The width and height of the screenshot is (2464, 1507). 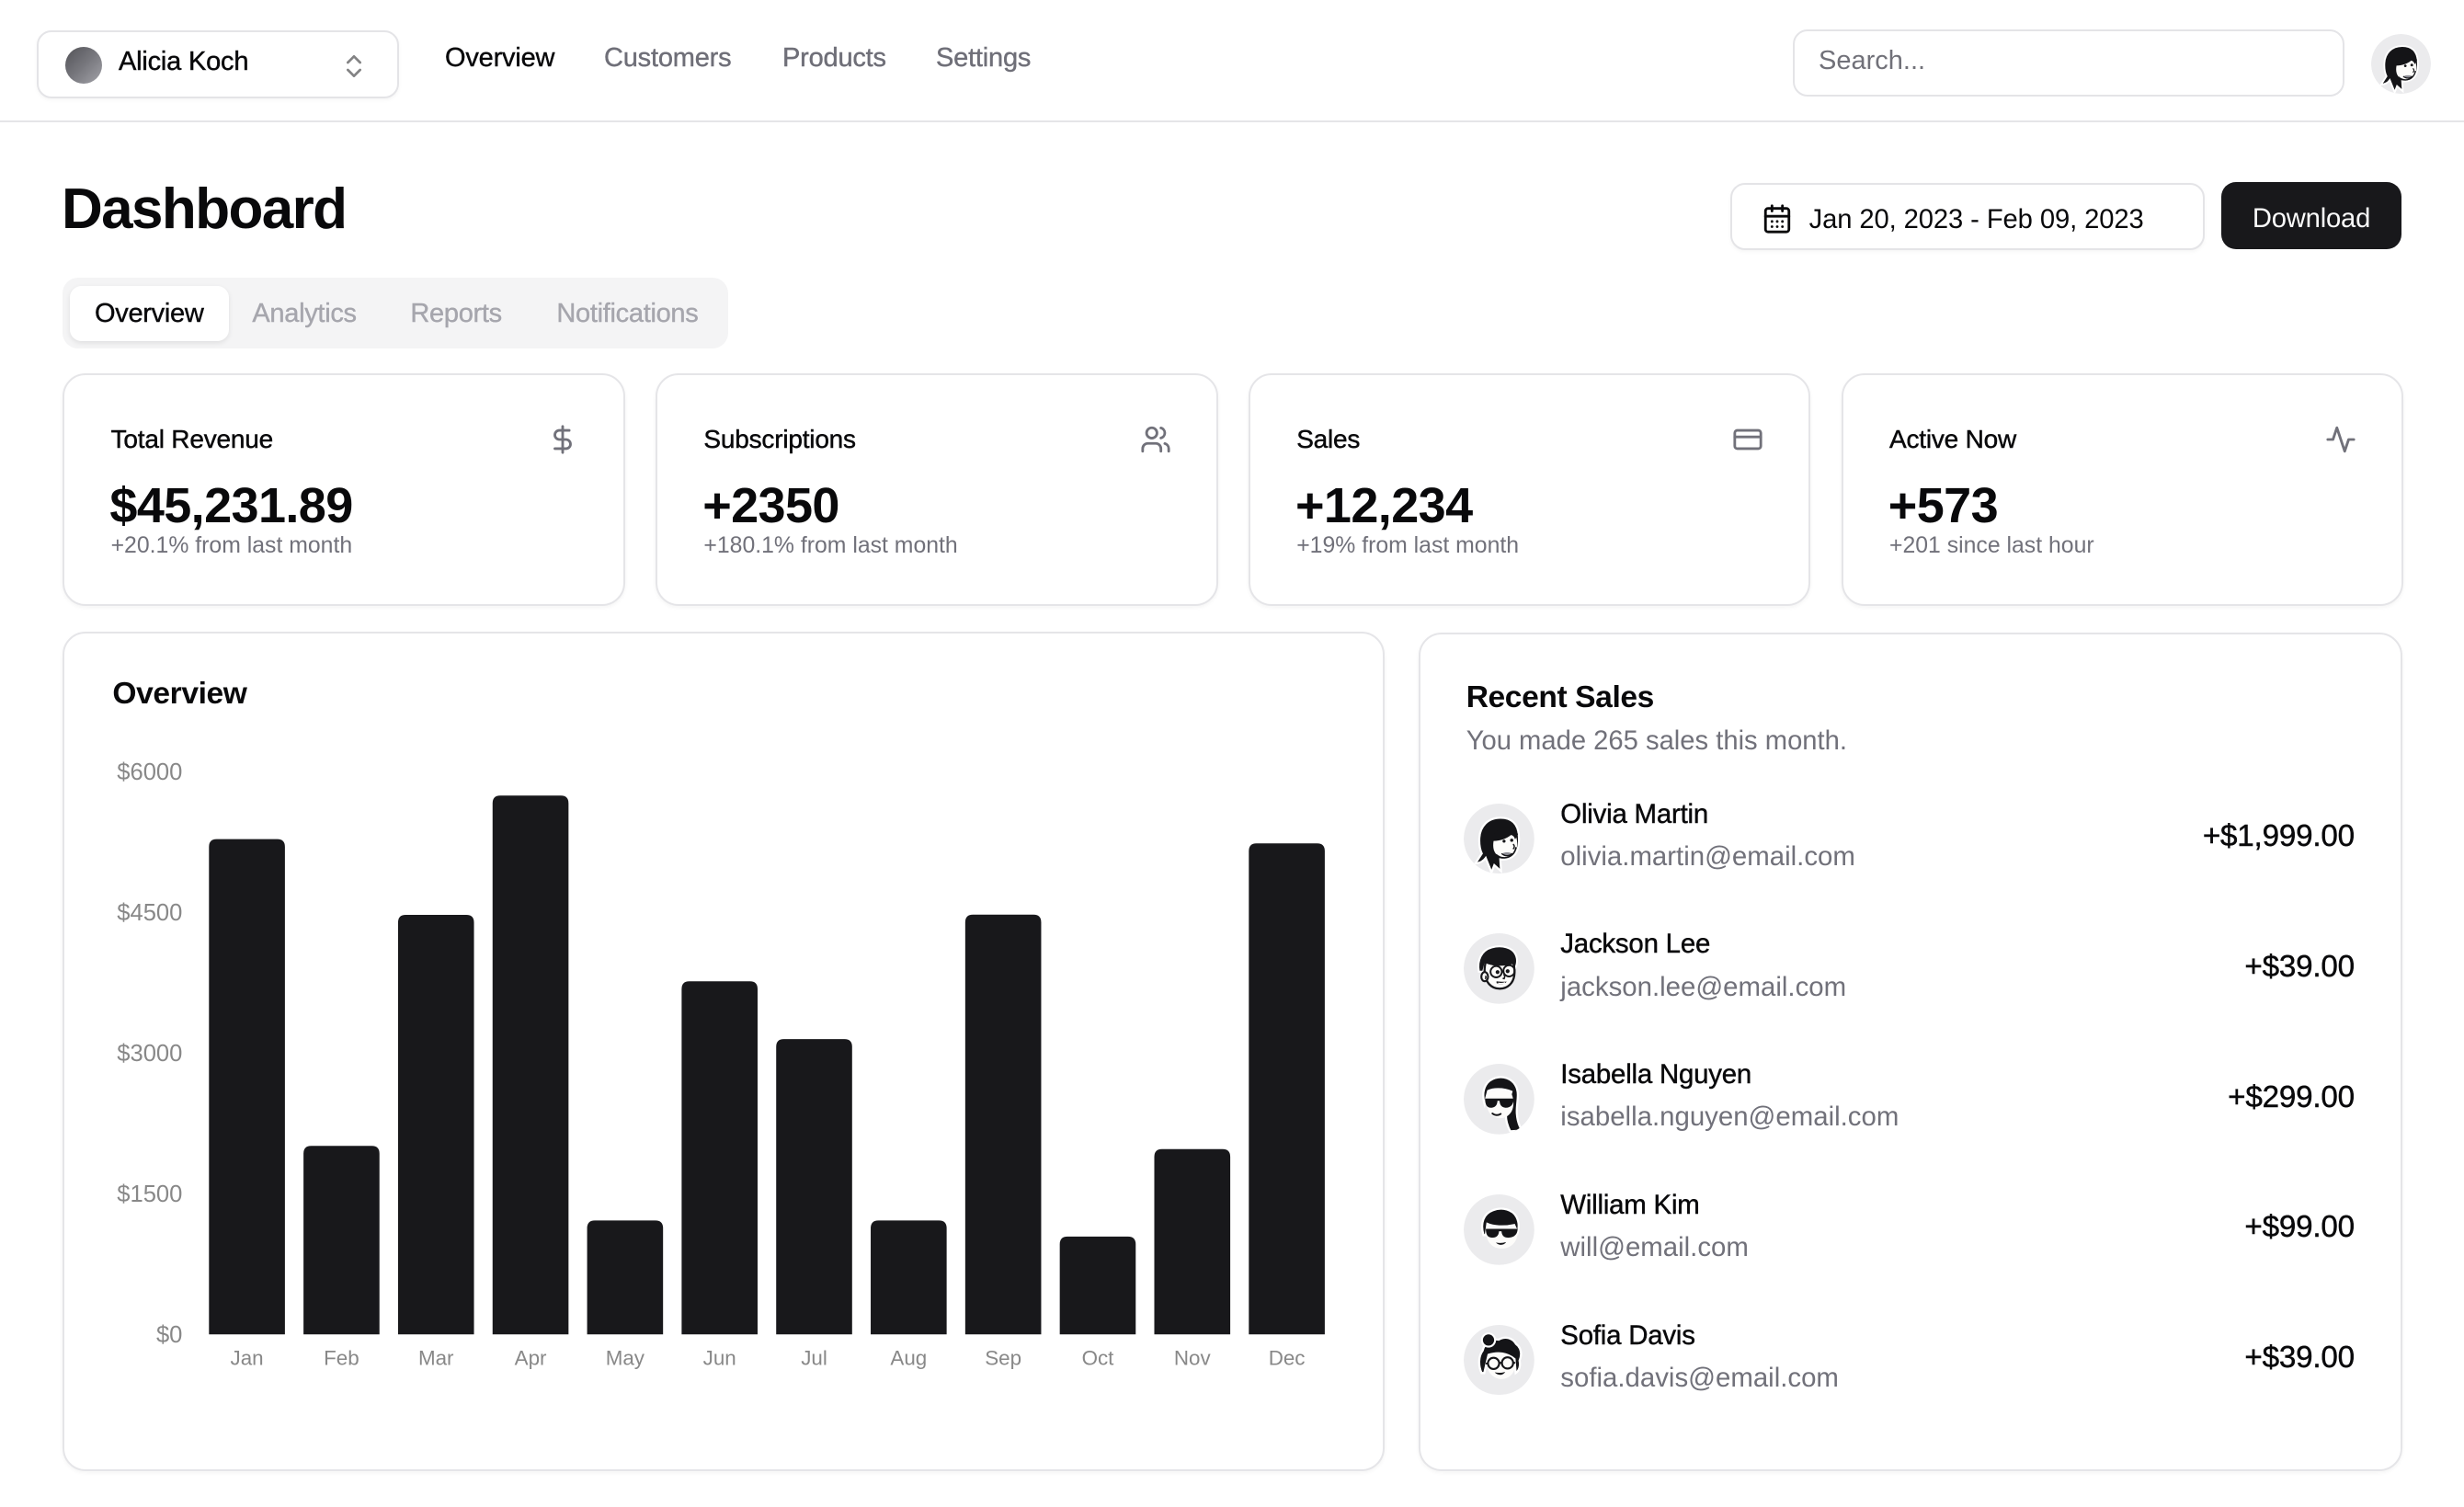 What do you see at coordinates (719, 1358) in the screenshot?
I see `svg-text: Jun` at bounding box center [719, 1358].